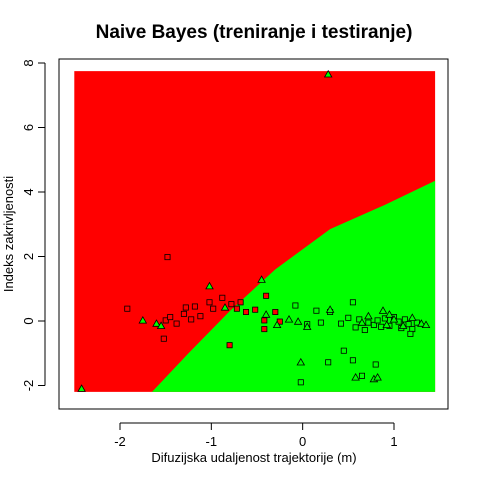  I want to click on y-axis: -2 0 2 4 6 8, so click(33, 225).